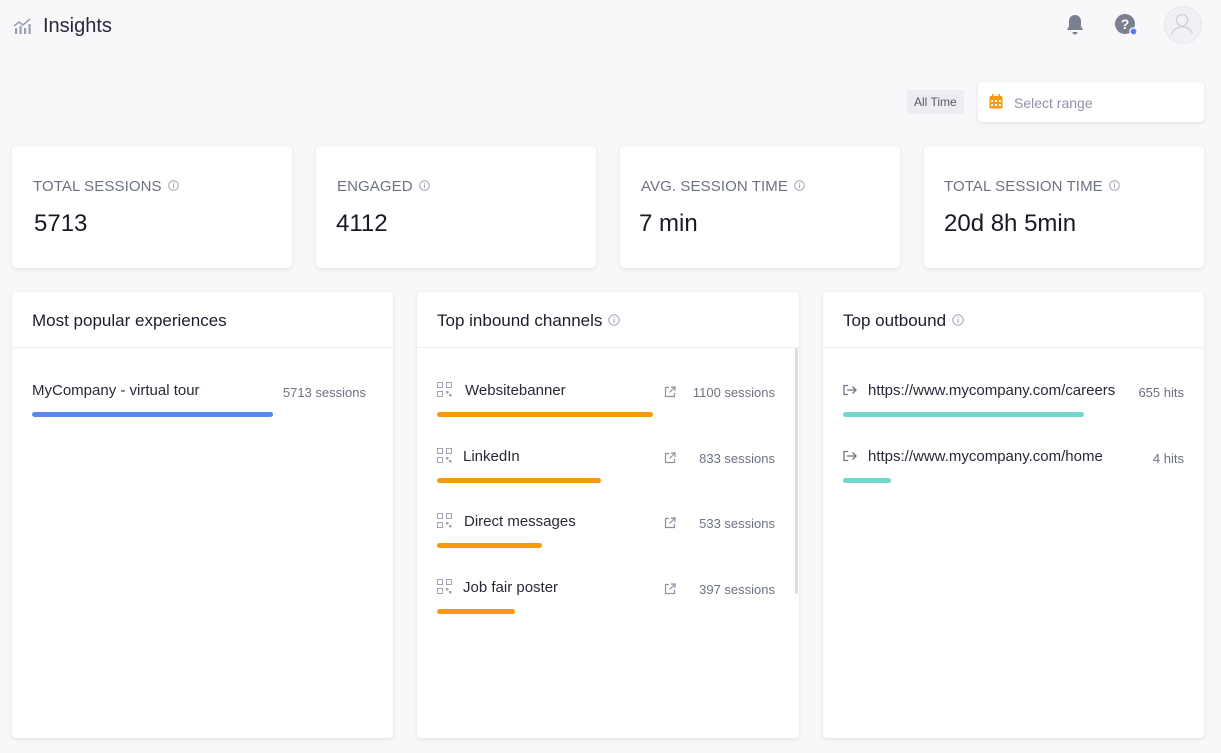  I want to click on help-icon: ?, so click(1126, 25).